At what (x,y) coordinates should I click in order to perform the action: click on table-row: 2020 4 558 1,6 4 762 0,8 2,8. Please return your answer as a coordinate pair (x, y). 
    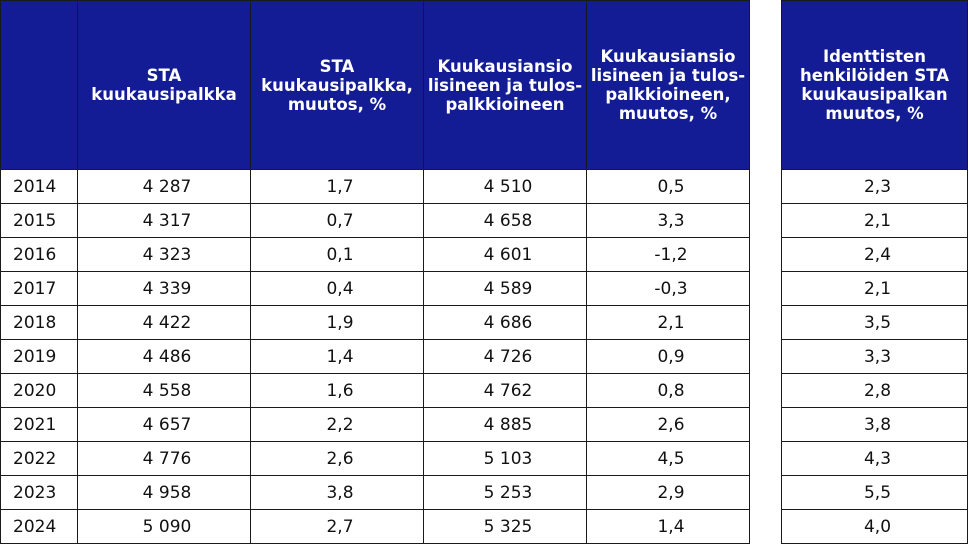
    Looking at the image, I should click on (484, 390).